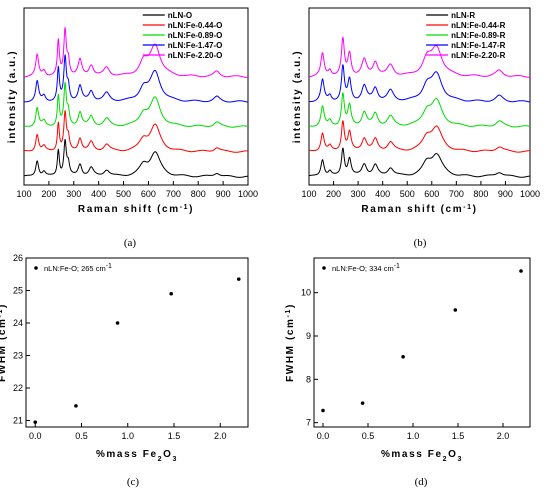  What do you see at coordinates (478, 45) in the screenshot?
I see `legend-label: nLN:Fe-1.47-R` at bounding box center [478, 45].